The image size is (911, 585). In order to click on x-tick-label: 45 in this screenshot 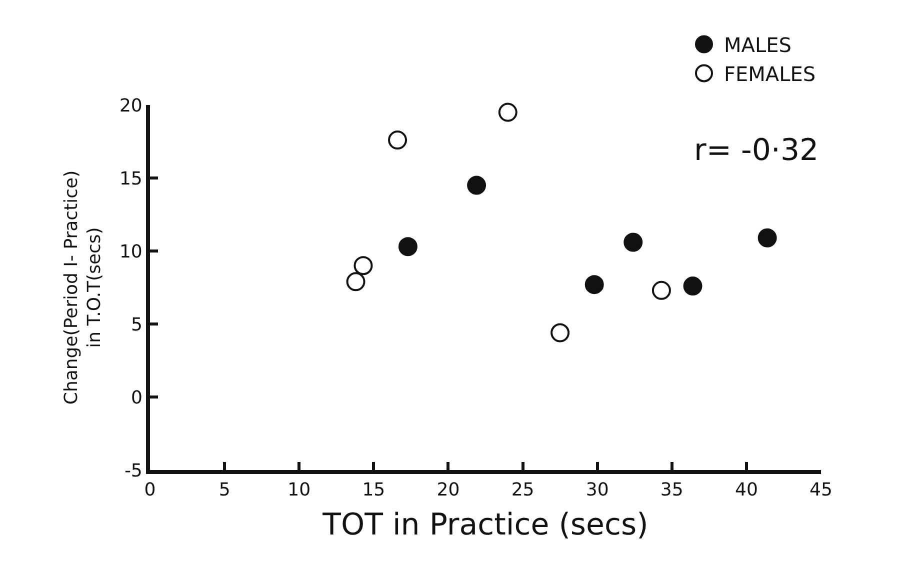, I will do `click(821, 490)`.